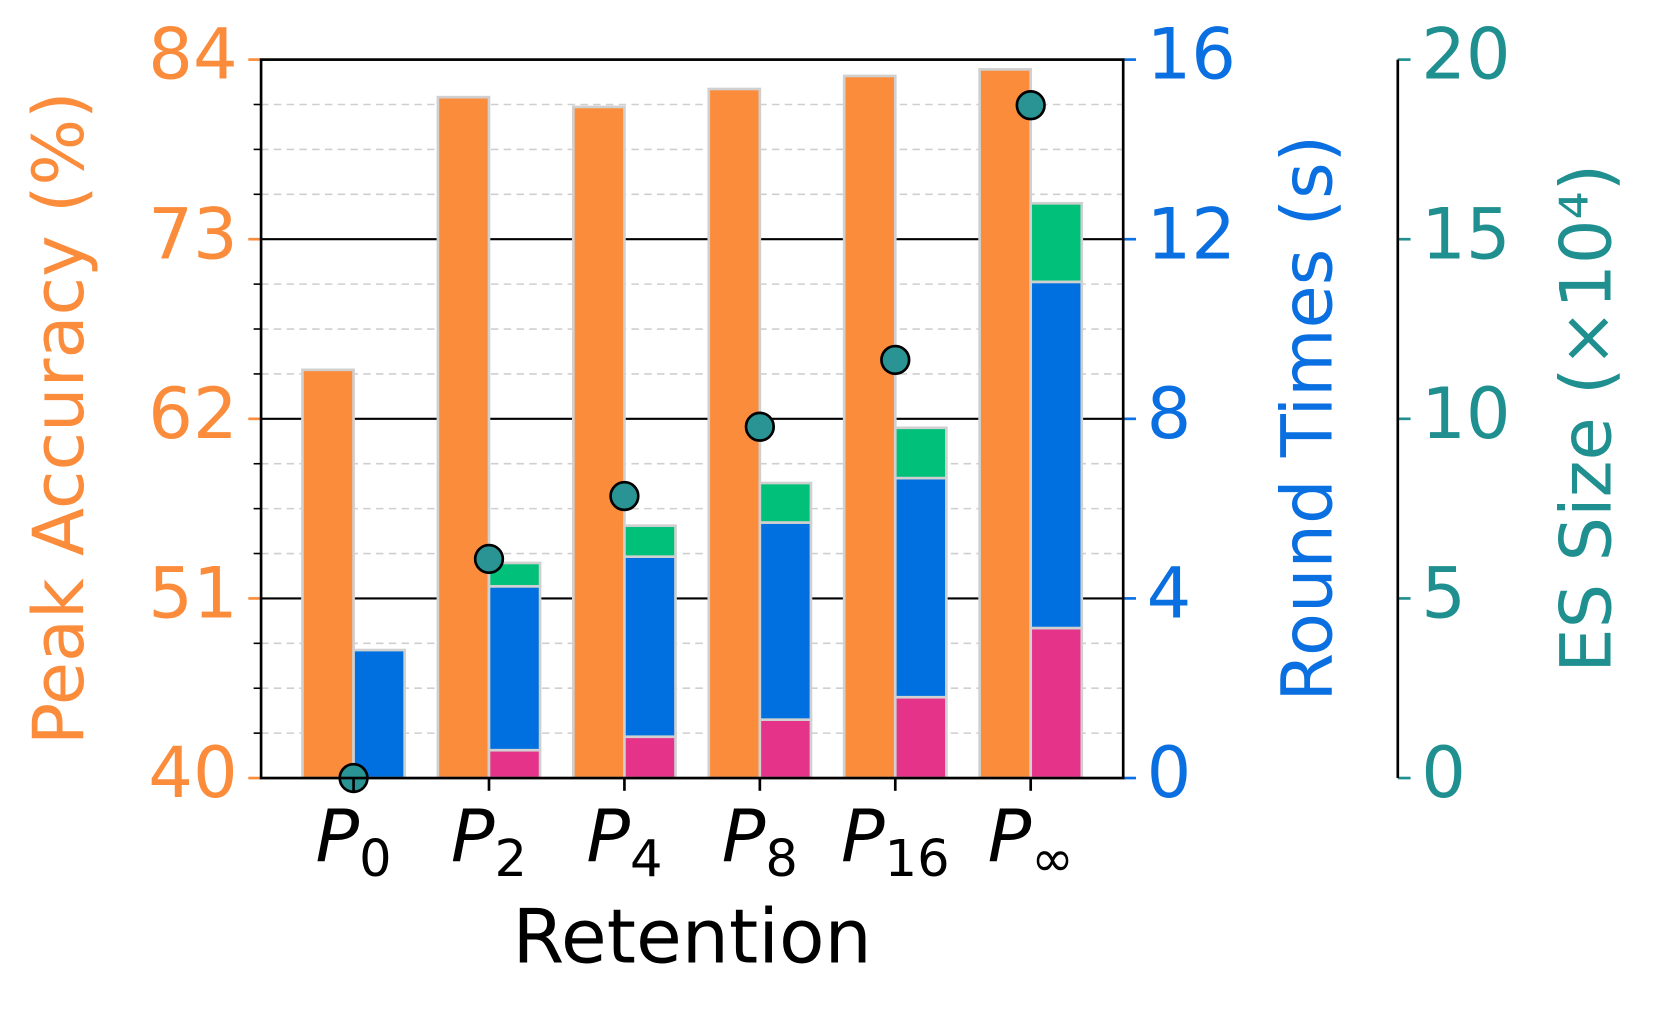  Describe the element at coordinates (1465, 414) in the screenshot. I see `y3-tick-label: 10` at that location.